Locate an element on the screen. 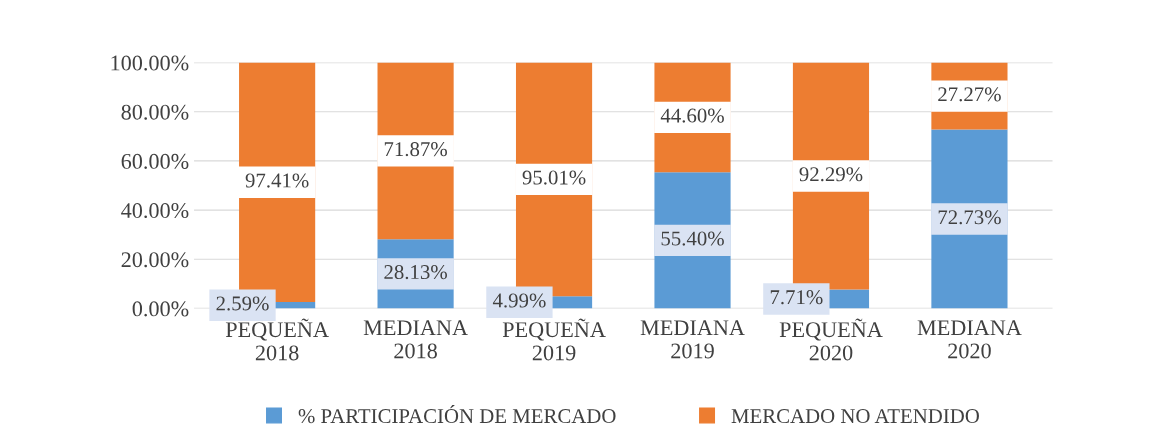 The image size is (1176, 447). data-label: 72.73% is located at coordinates (969, 217).